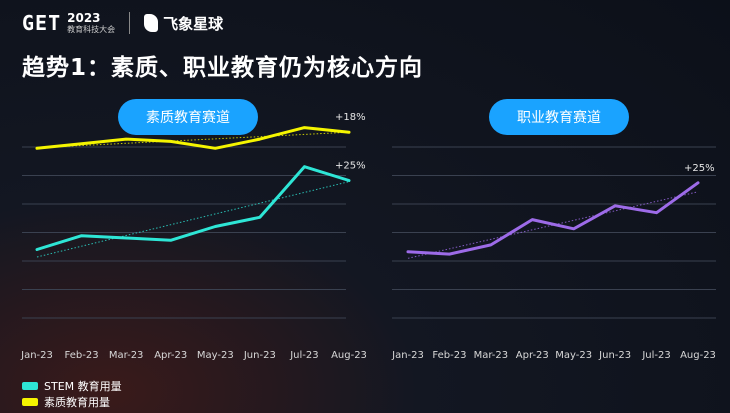 This screenshot has height=413, width=730. I want to click on legend-item-quality: 素质教育用量, so click(72, 402).